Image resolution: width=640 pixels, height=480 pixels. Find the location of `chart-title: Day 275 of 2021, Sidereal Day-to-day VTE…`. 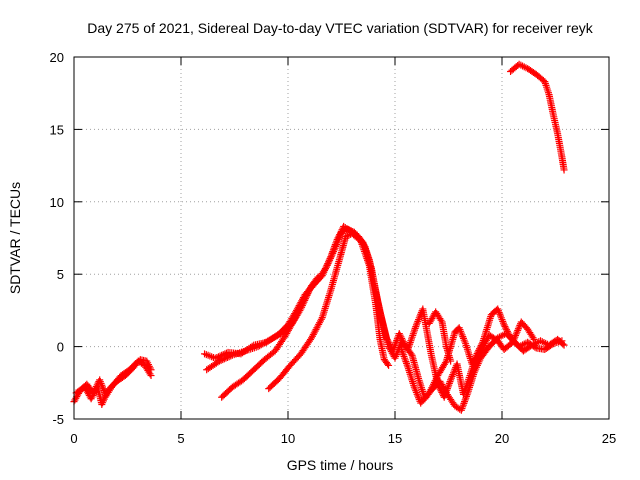

chart-title: Day 275 of 2021, Sidereal Day-to-day VTE… is located at coordinates (340, 28).